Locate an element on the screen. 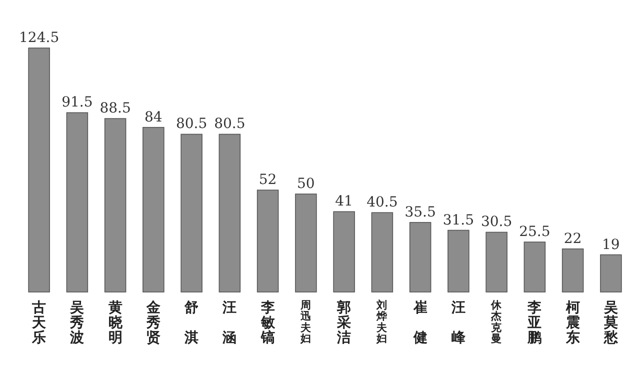 The height and width of the screenshot is (365, 640). x-tick-label: 郭采洁 is located at coordinates (344, 322).